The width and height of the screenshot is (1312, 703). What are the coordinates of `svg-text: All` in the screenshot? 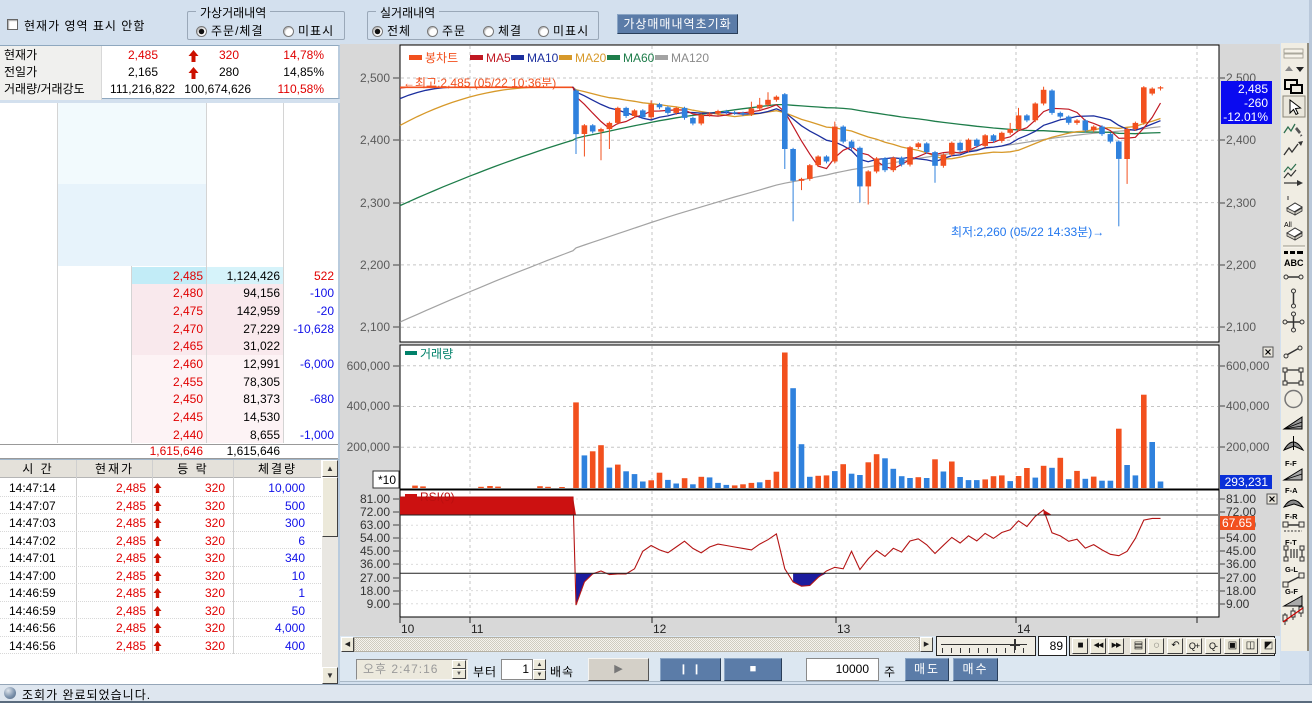 It's located at (1288, 225).